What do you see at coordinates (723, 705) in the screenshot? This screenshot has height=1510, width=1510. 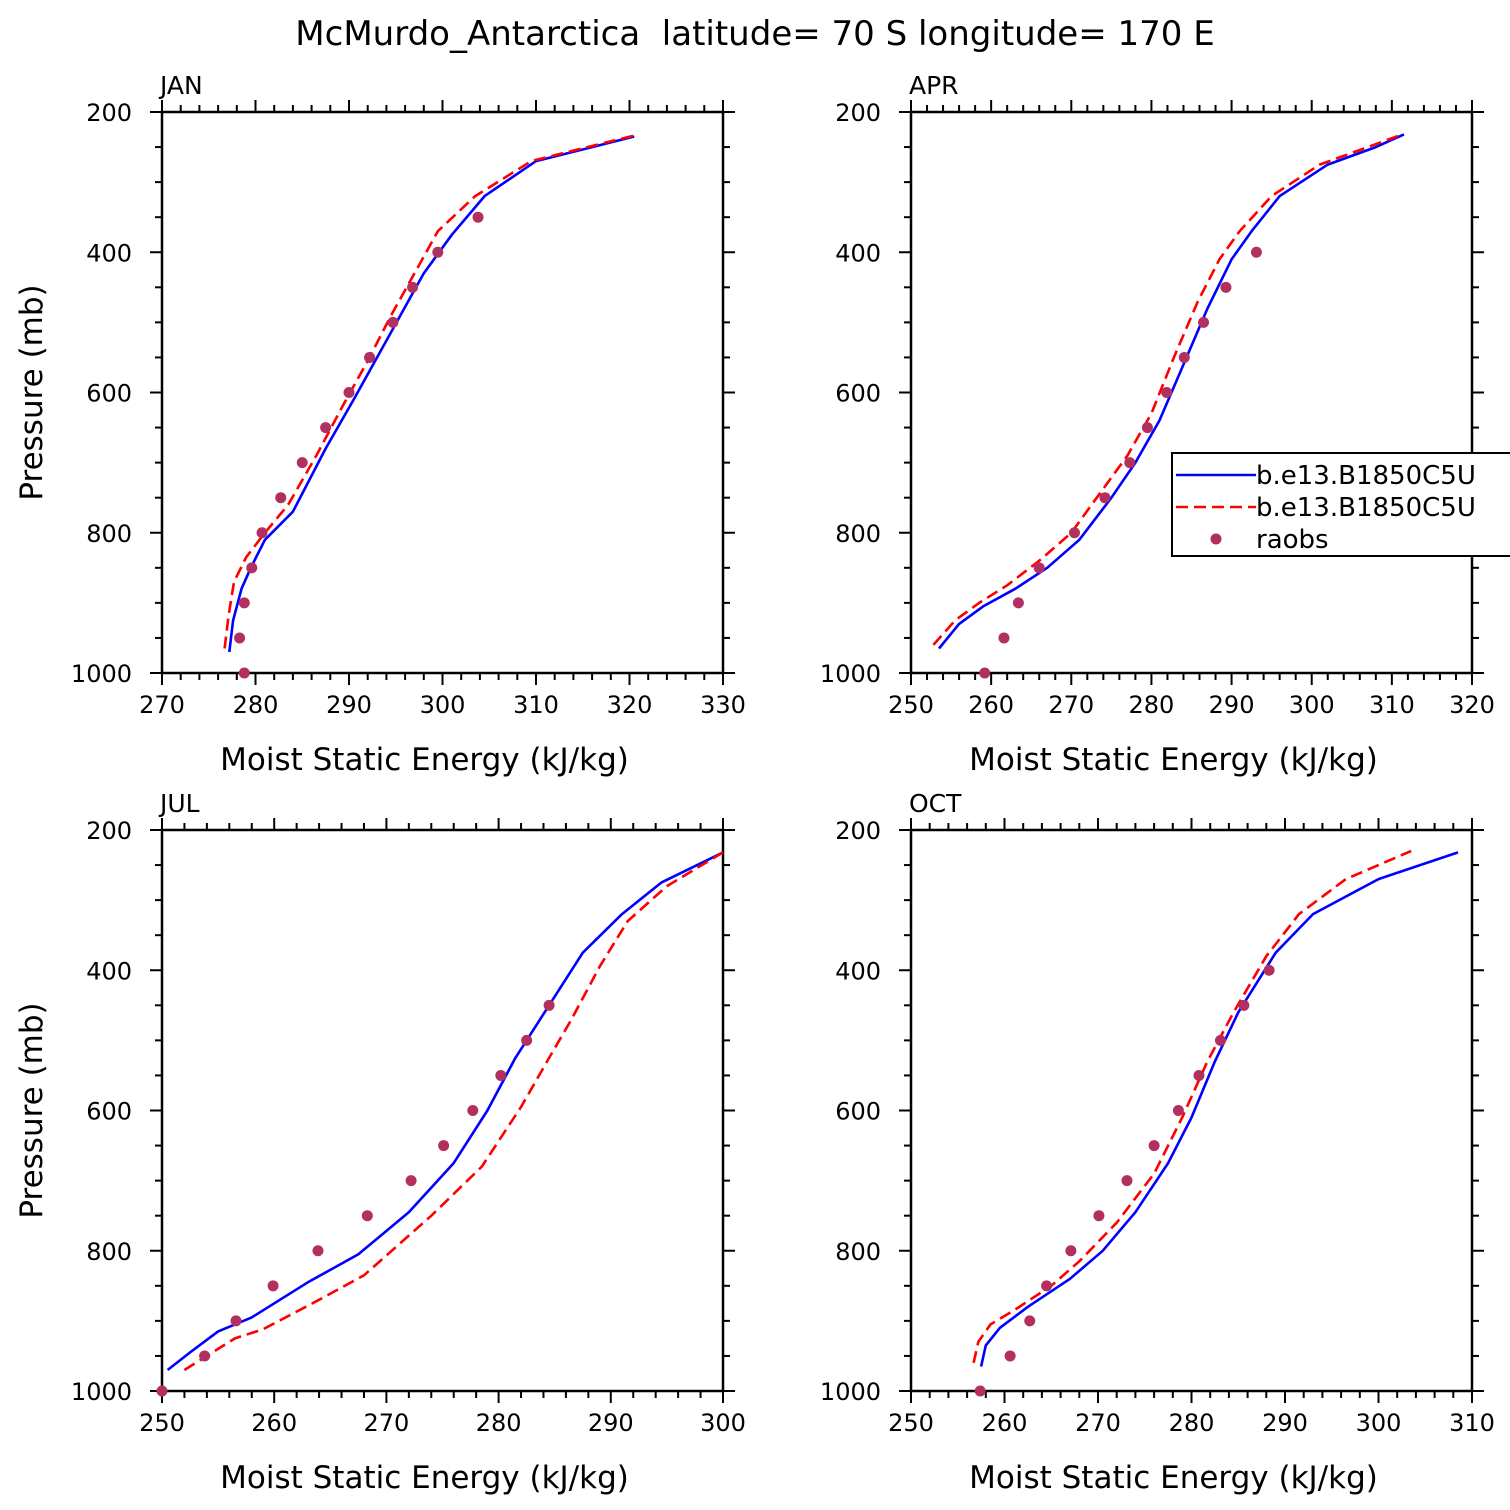 I see `x-tick-label: 330` at bounding box center [723, 705].